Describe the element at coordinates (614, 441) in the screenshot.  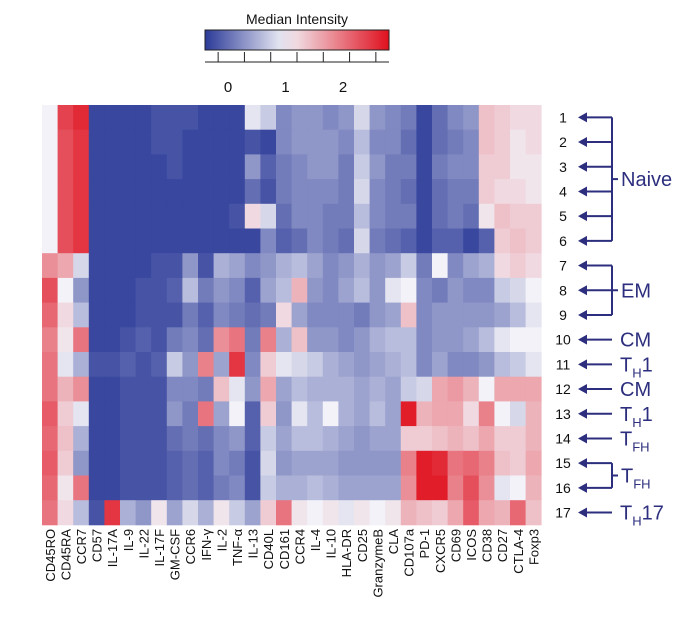
I see `annotation-group: TFH` at that location.